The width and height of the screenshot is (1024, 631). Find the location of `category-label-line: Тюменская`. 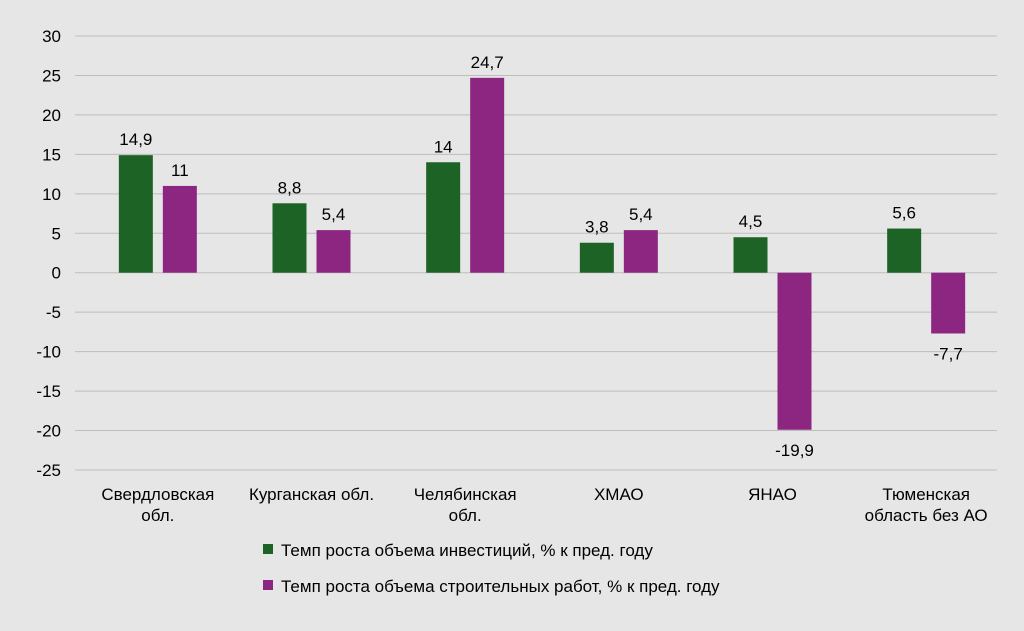

category-label-line: Тюменская is located at coordinates (926, 494).